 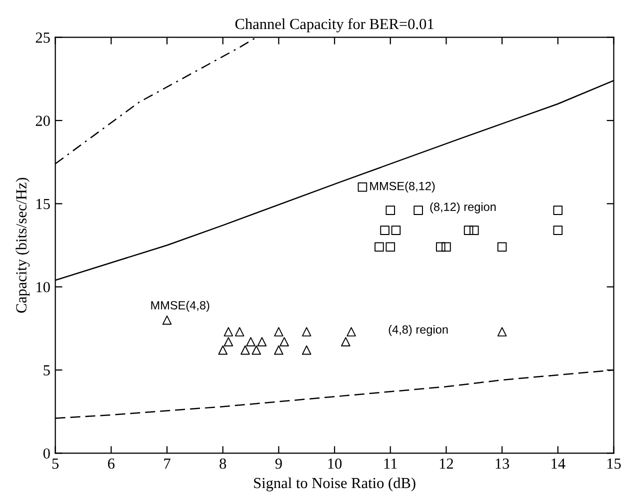 I want to click on x-tick-label: 6, so click(x=111, y=463).